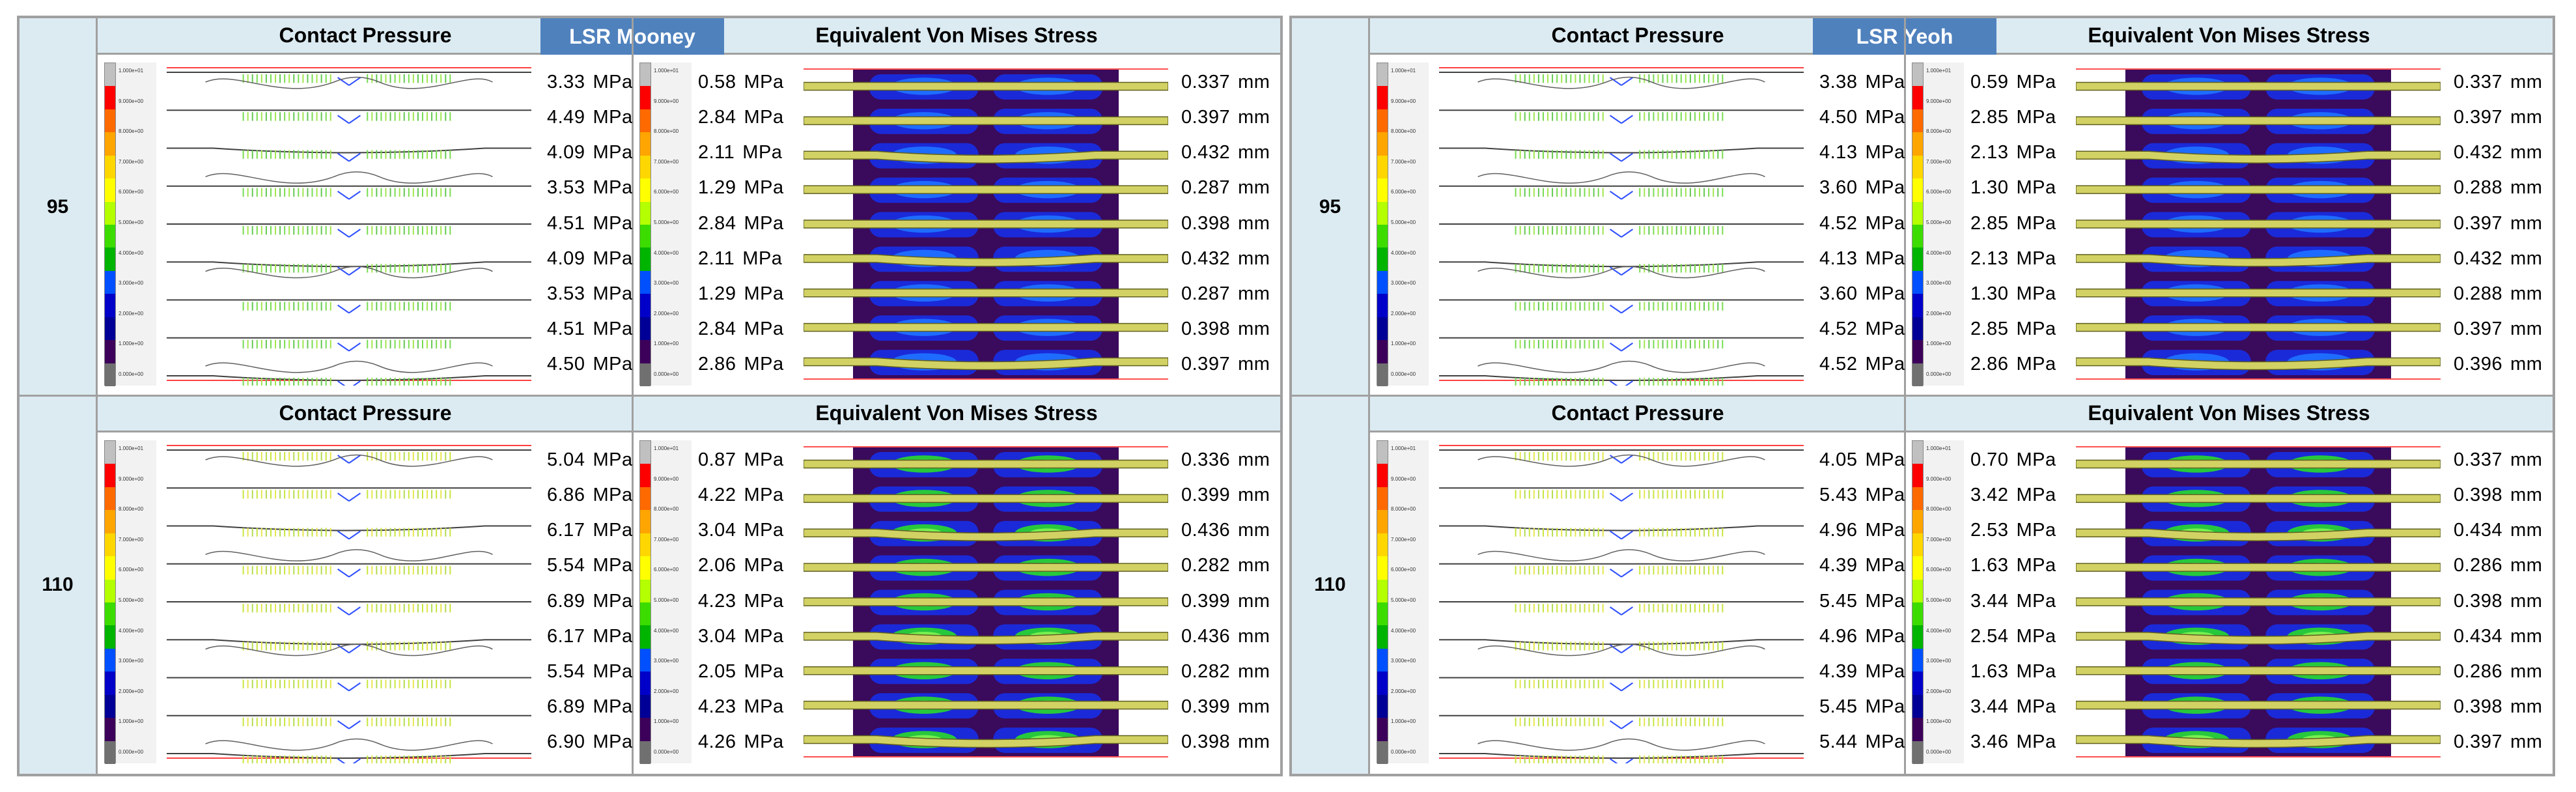 The image size is (2576, 792). What do you see at coordinates (132, 131) in the screenshot?
I see `legend-tick-label: 8.000e+00` at bounding box center [132, 131].